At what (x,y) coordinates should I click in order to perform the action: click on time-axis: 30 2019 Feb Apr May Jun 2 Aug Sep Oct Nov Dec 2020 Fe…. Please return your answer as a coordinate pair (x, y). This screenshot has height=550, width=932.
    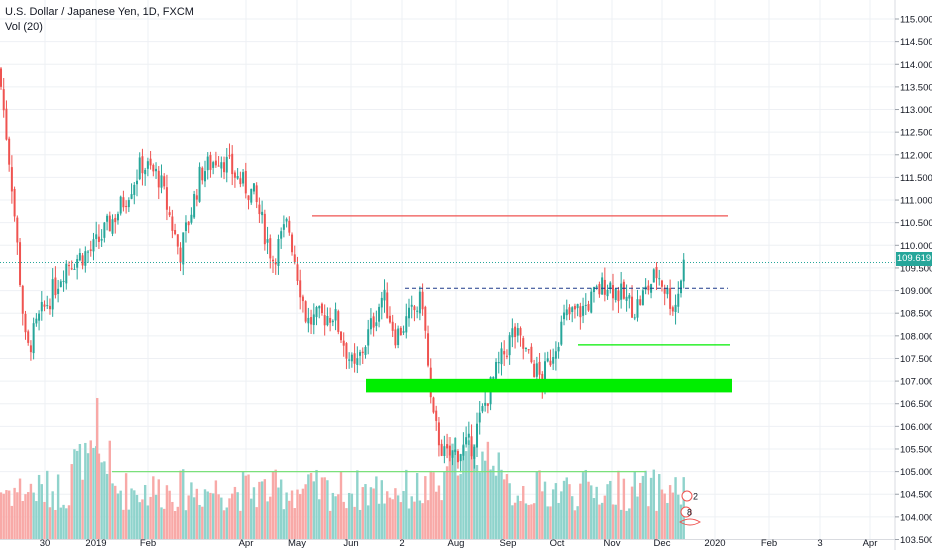
    Looking at the image, I should click on (447, 543).